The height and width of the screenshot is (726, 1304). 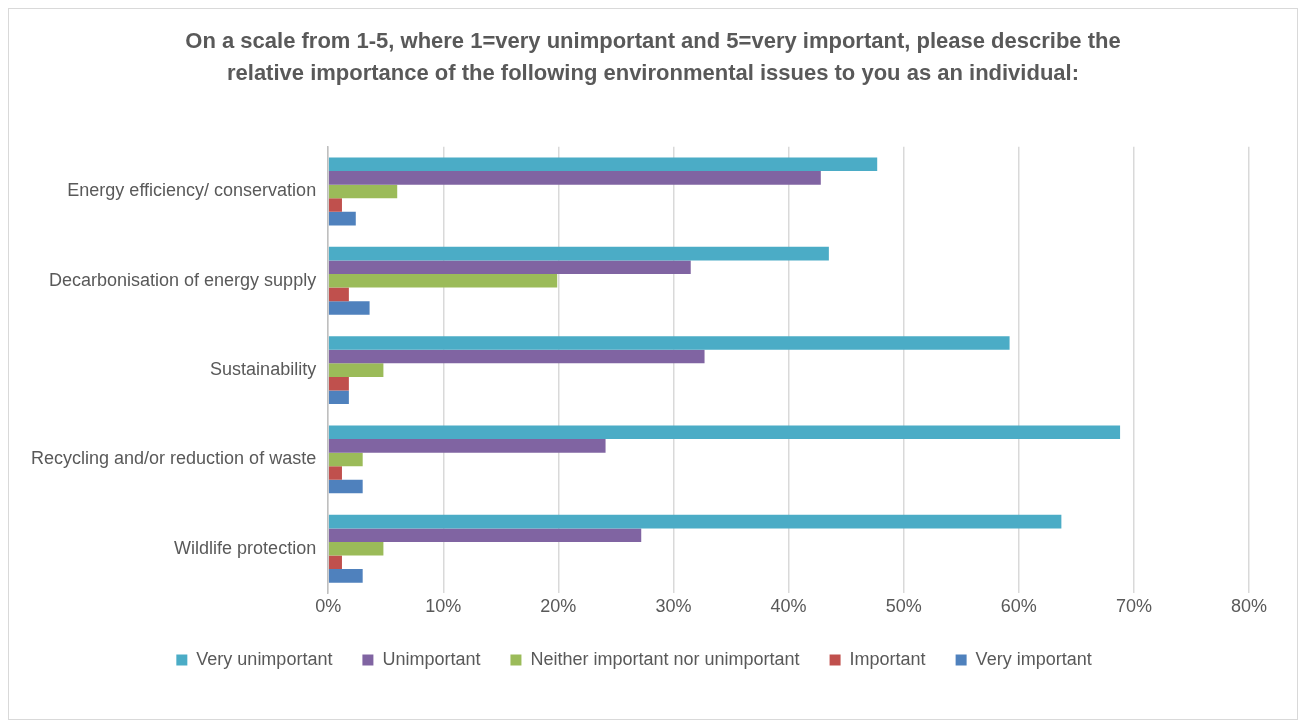 What do you see at coordinates (558, 606) in the screenshot?
I see `x-tick-label: 20%` at bounding box center [558, 606].